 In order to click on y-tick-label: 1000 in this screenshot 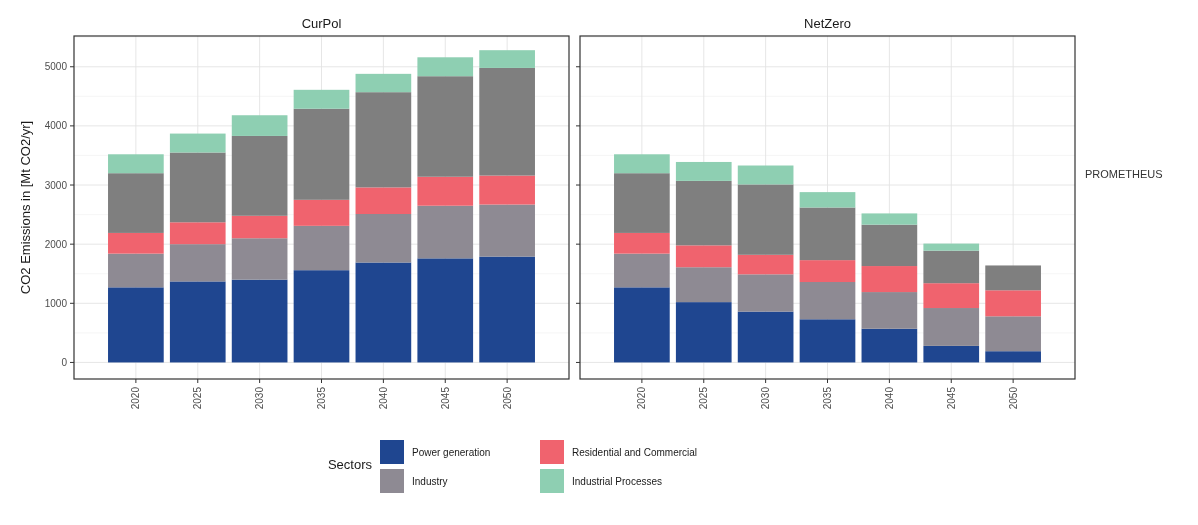, I will do `click(56, 303)`.